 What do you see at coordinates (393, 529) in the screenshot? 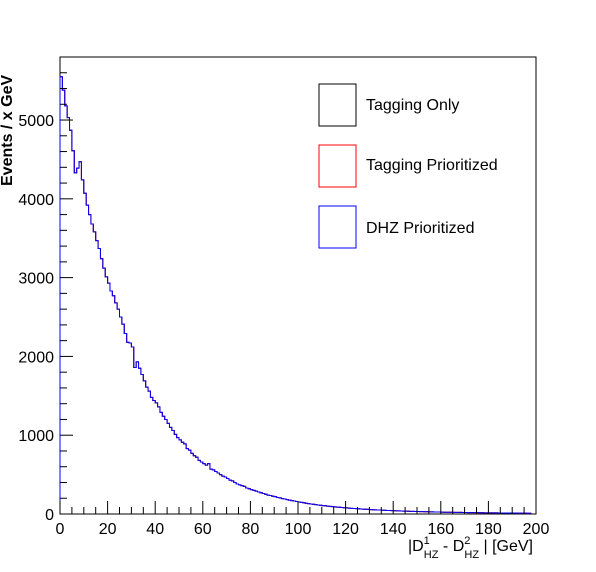
I see `x-tick-label: 140` at bounding box center [393, 529].